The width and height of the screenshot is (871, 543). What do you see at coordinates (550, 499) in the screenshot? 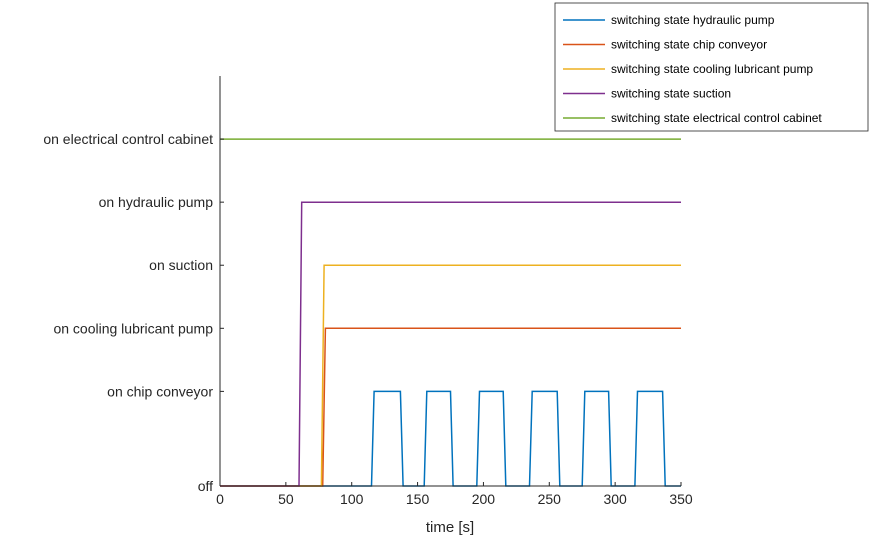
I see `x-tick-label: 250` at bounding box center [550, 499].